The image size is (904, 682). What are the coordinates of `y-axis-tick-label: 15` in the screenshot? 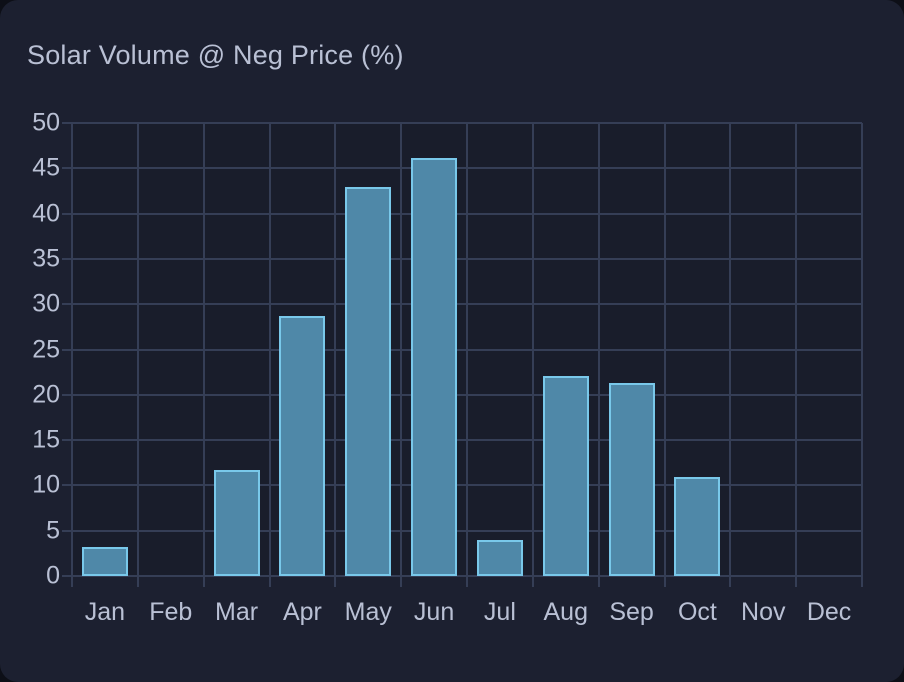 It's located at (46, 439).